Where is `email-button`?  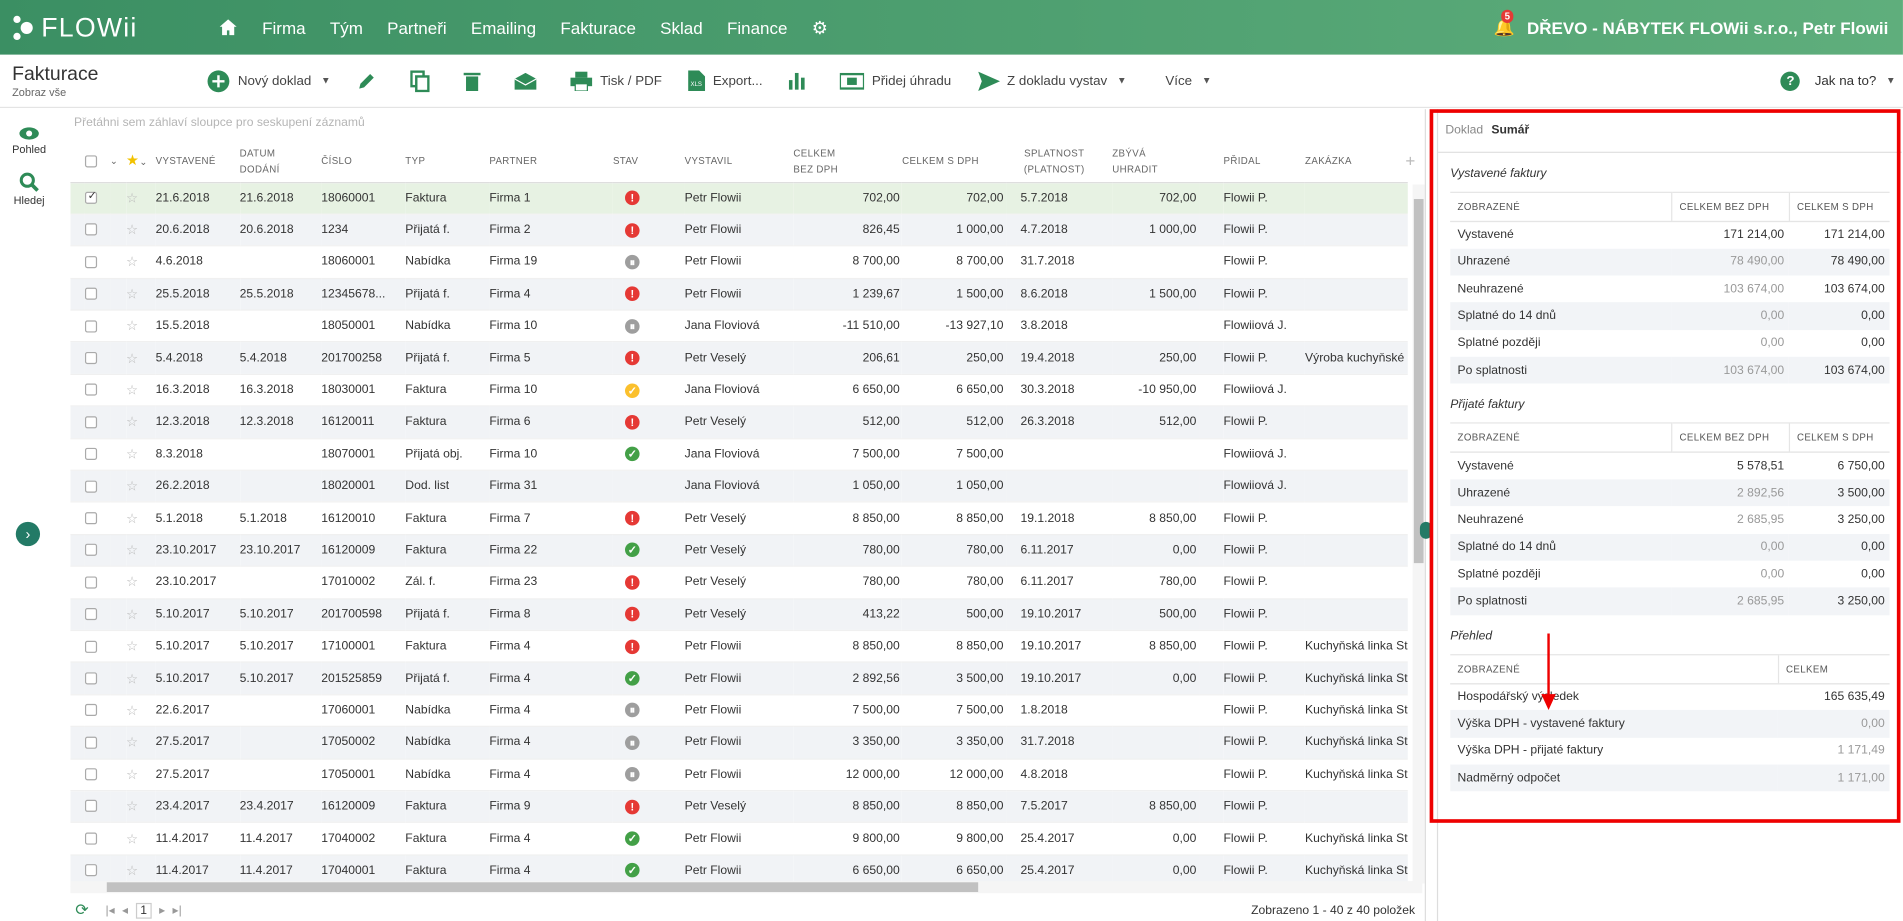 email-button is located at coordinates (529, 81).